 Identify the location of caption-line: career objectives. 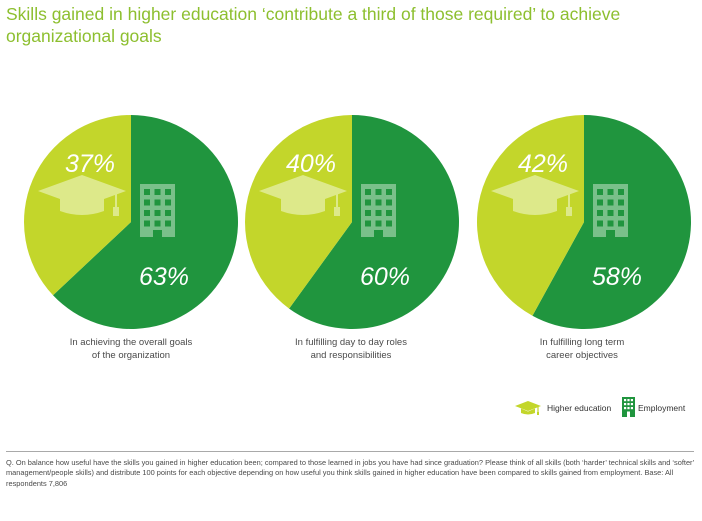
(582, 355).